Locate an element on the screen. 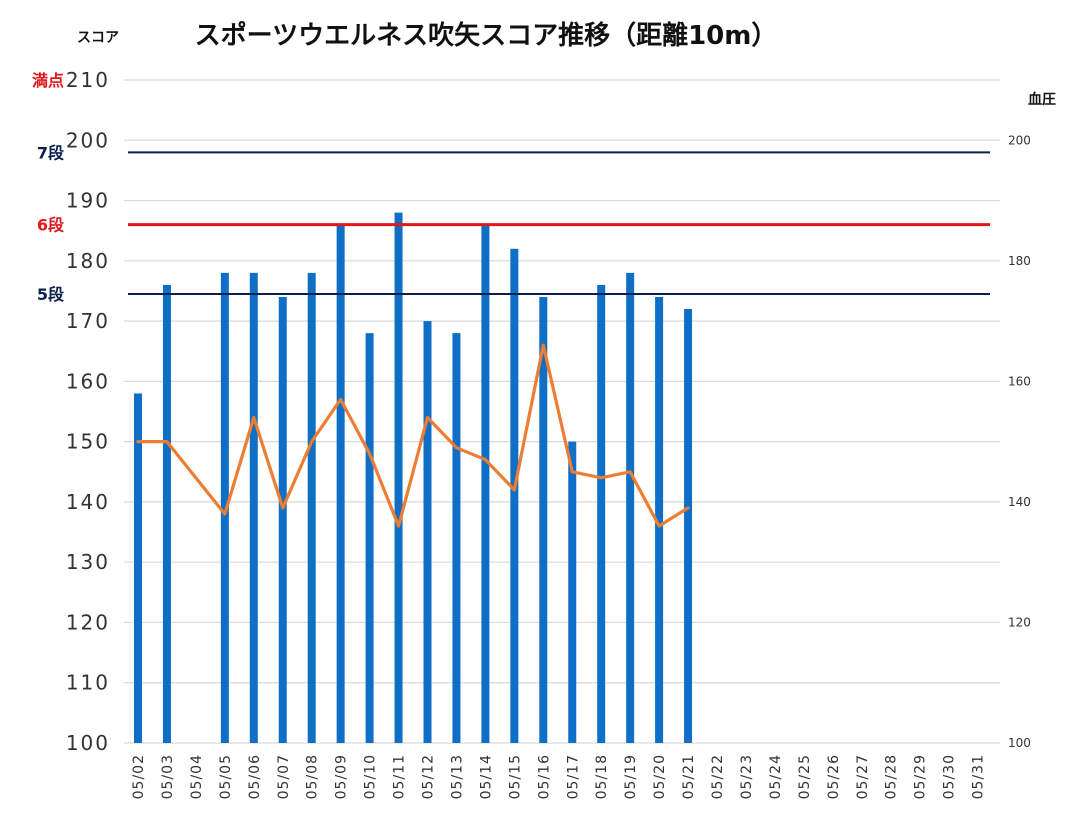  y-axis-ticks: 100 110 120 130 140 150 160 170 180 190 200 210 is located at coordinates (88, 411).